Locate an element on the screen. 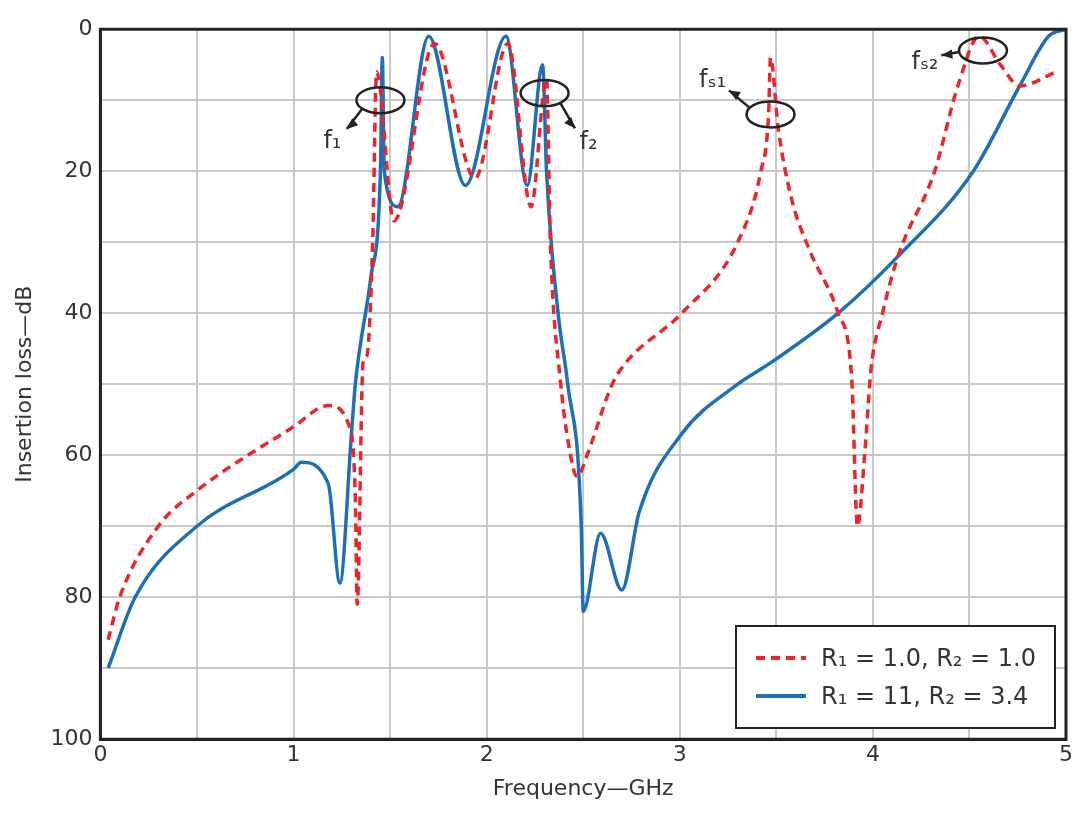 This screenshot has width=1084, height=814. legend-label: R₁ = 1.0, R₂ = 1.0 is located at coordinates (928, 659).